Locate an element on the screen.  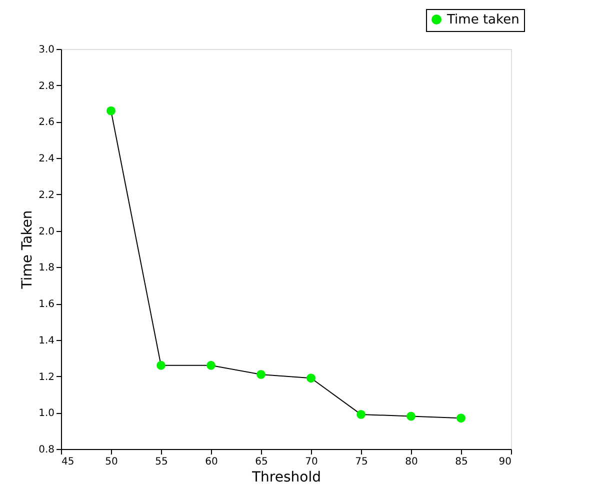
x-tick-label: 85 is located at coordinates (461, 462).